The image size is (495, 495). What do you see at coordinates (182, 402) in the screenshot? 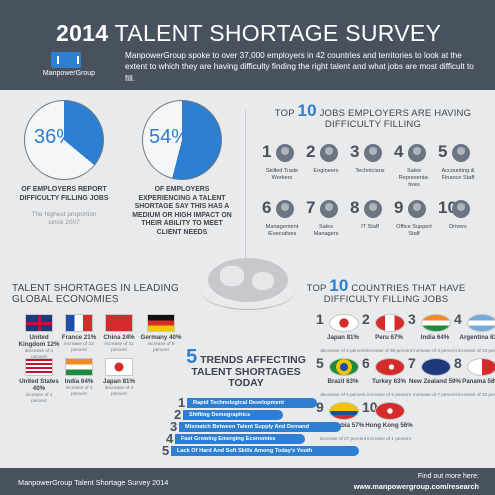
I see `trend-rank: 1` at bounding box center [182, 402].